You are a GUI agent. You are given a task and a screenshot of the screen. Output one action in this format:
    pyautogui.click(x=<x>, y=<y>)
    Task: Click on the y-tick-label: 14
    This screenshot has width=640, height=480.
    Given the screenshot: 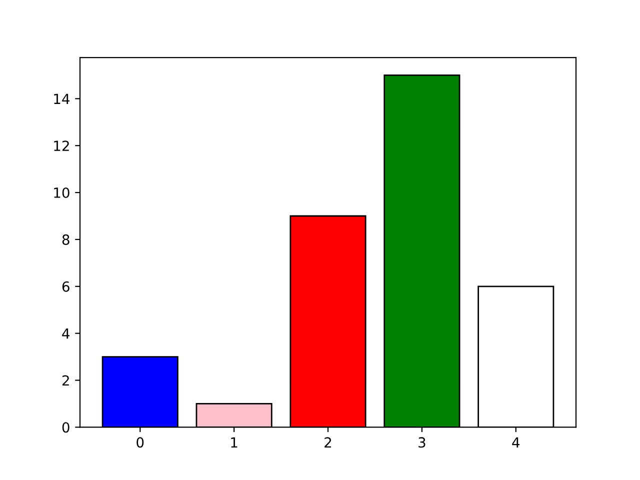 What is the action you would take?
    pyautogui.click(x=62, y=99)
    